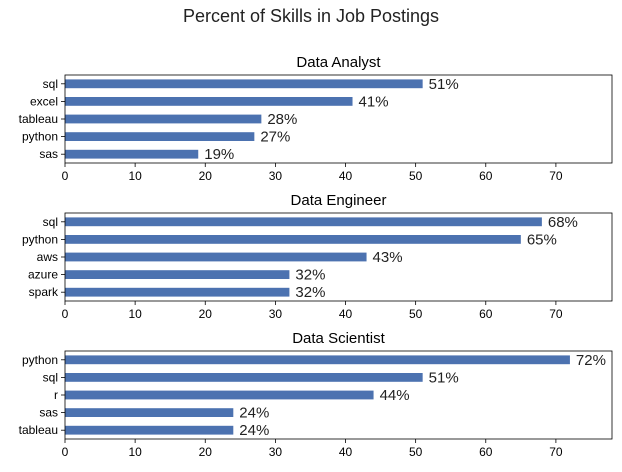 The height and width of the screenshot is (472, 622). Describe the element at coordinates (43, 275) in the screenshot. I see `y-tick-label: azure` at that location.